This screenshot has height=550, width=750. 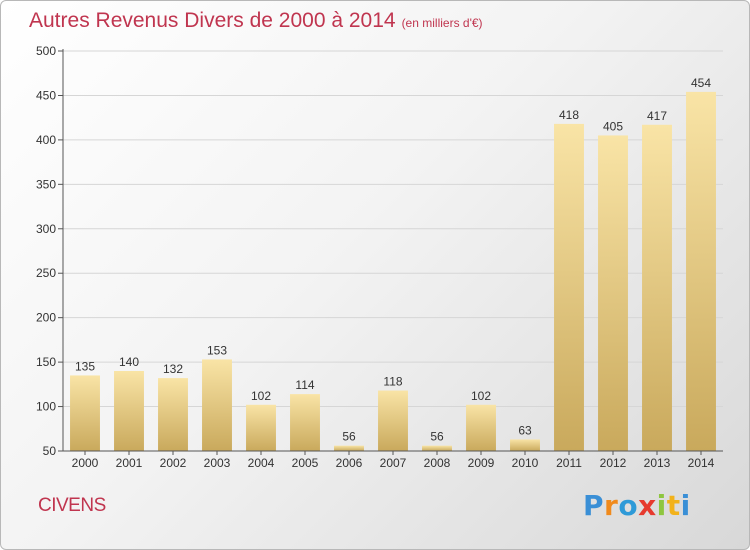 I want to click on x-tick-label: 2012, so click(x=613, y=463).